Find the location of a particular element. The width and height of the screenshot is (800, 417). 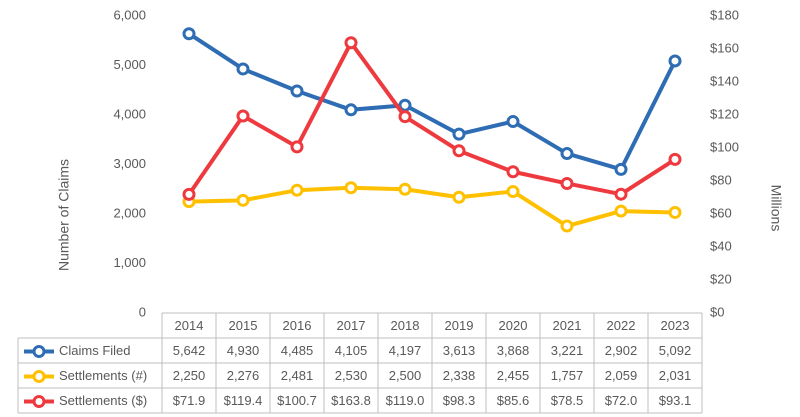

table-value: 2,902 is located at coordinates (621, 350).